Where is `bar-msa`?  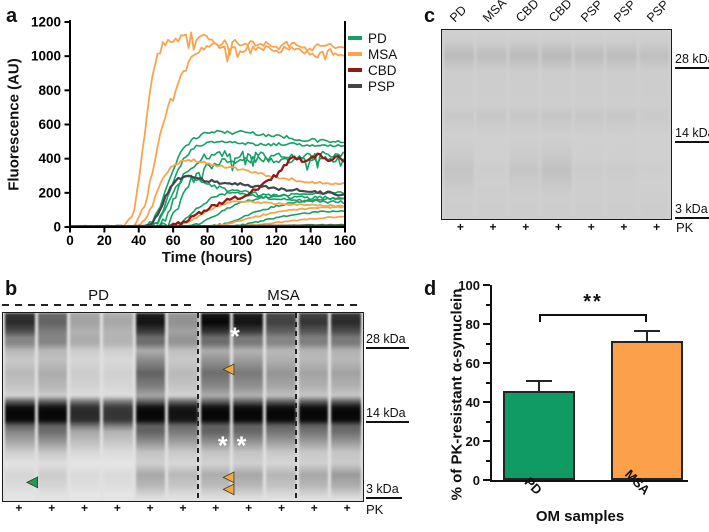
bar-msa is located at coordinates (647, 410).